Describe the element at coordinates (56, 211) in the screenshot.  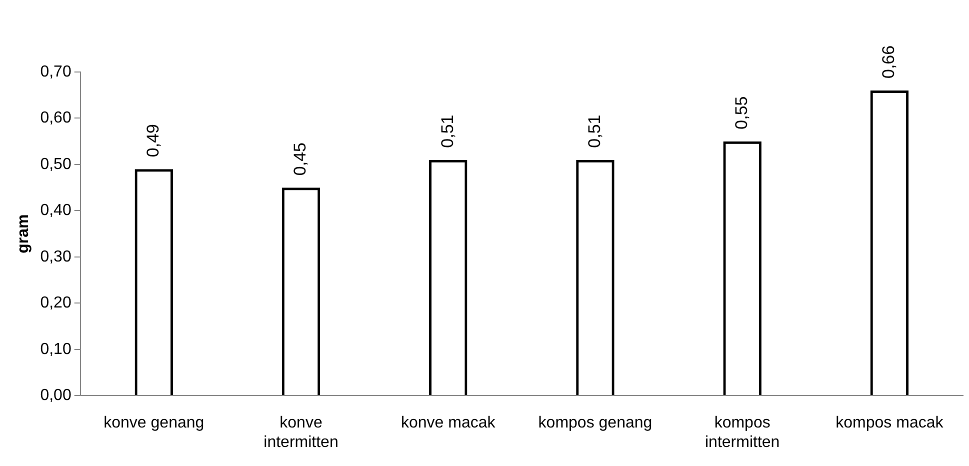
I see `y-tick-label: 0,40` at that location.